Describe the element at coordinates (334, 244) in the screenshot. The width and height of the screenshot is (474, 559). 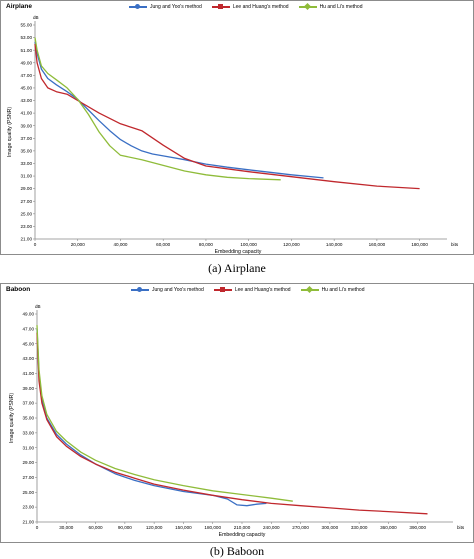
I see `x-tick-label: 140,000` at that location.